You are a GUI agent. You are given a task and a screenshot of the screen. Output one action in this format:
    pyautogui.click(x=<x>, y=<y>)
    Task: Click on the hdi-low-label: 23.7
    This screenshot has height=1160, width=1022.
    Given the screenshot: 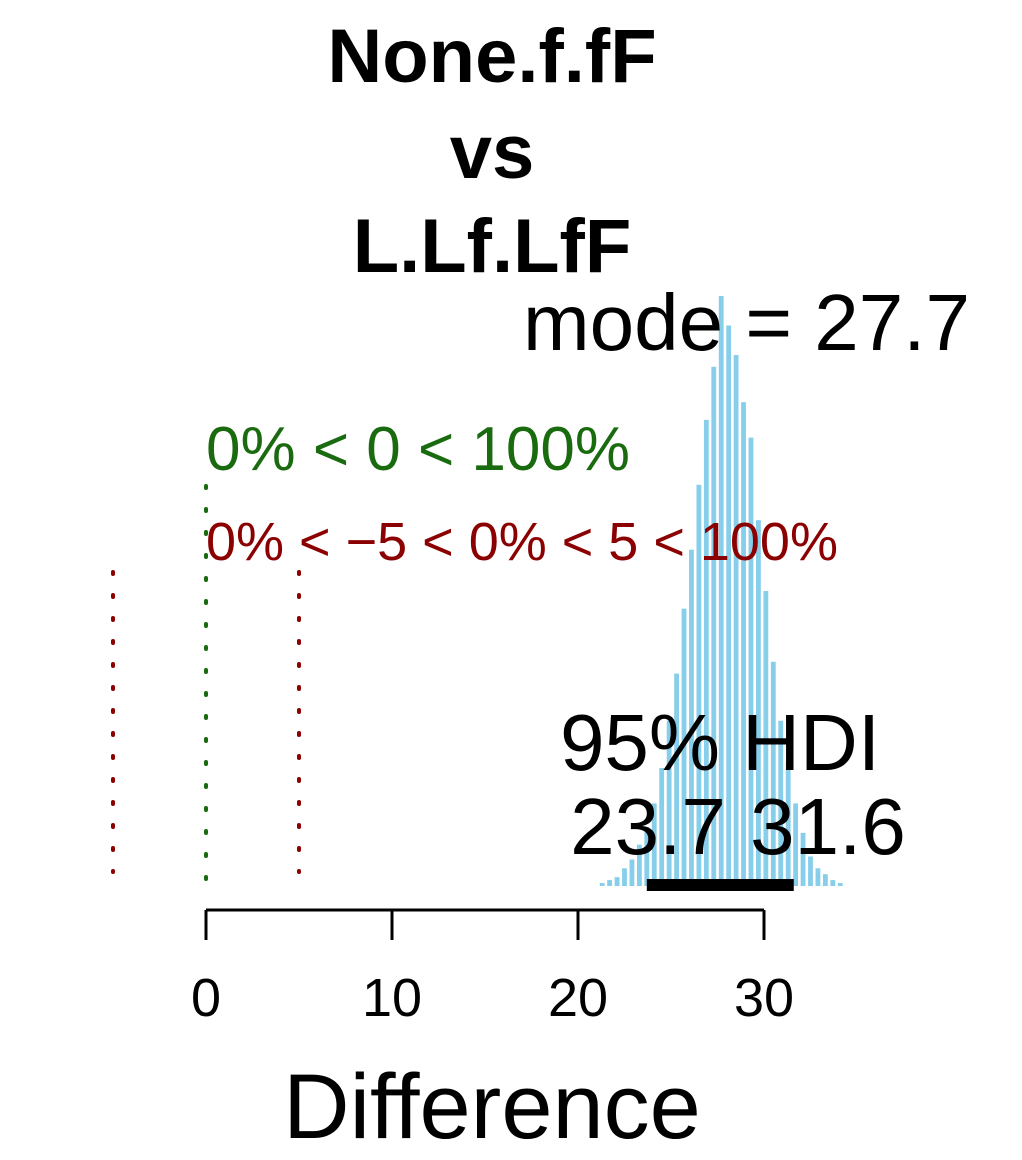 What is the action you would take?
    pyautogui.click(x=648, y=826)
    